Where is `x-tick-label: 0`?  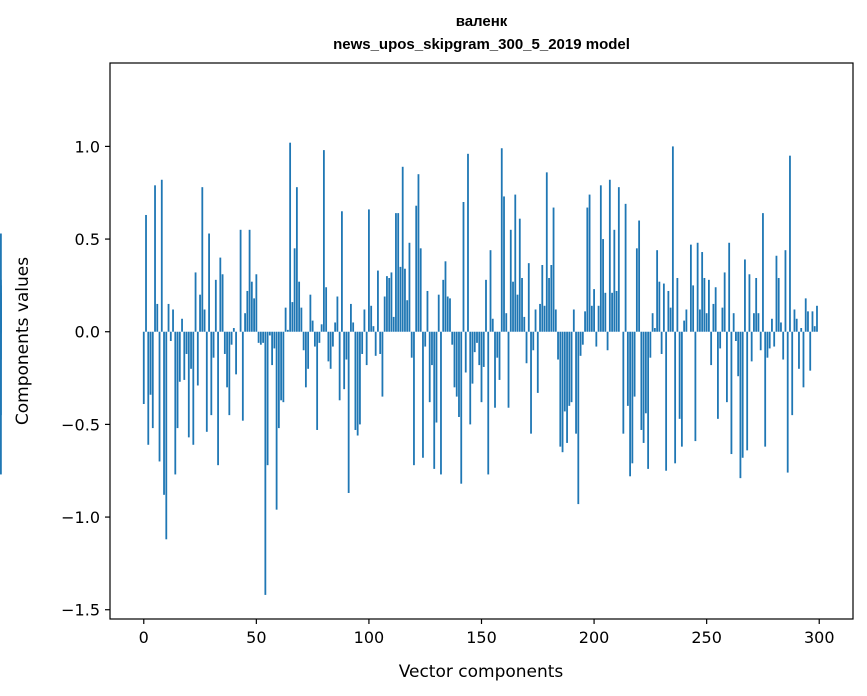
x-tick-label: 0 is located at coordinates (144, 637).